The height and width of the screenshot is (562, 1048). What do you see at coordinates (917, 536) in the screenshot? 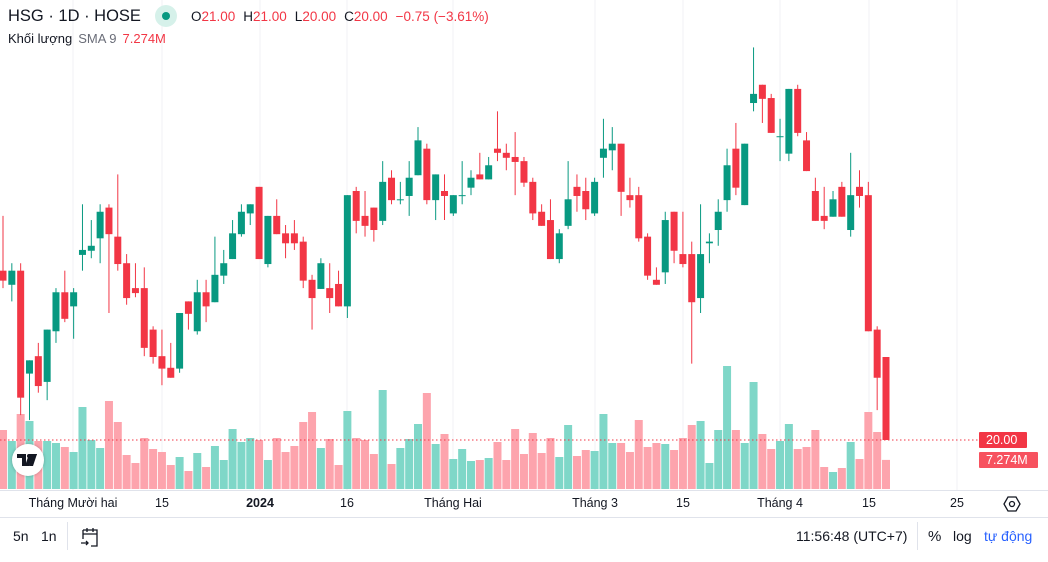
I see `divider` at bounding box center [917, 536].